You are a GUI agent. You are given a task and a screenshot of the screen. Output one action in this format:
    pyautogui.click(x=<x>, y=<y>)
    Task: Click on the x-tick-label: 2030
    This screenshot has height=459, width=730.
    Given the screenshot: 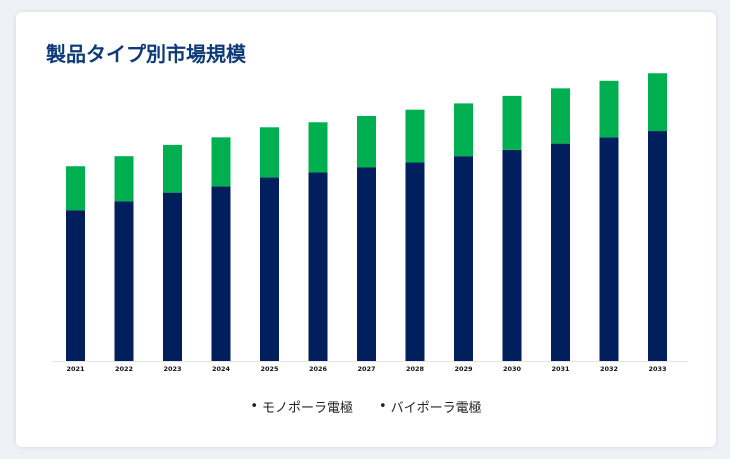 What is the action you would take?
    pyautogui.click(x=512, y=369)
    